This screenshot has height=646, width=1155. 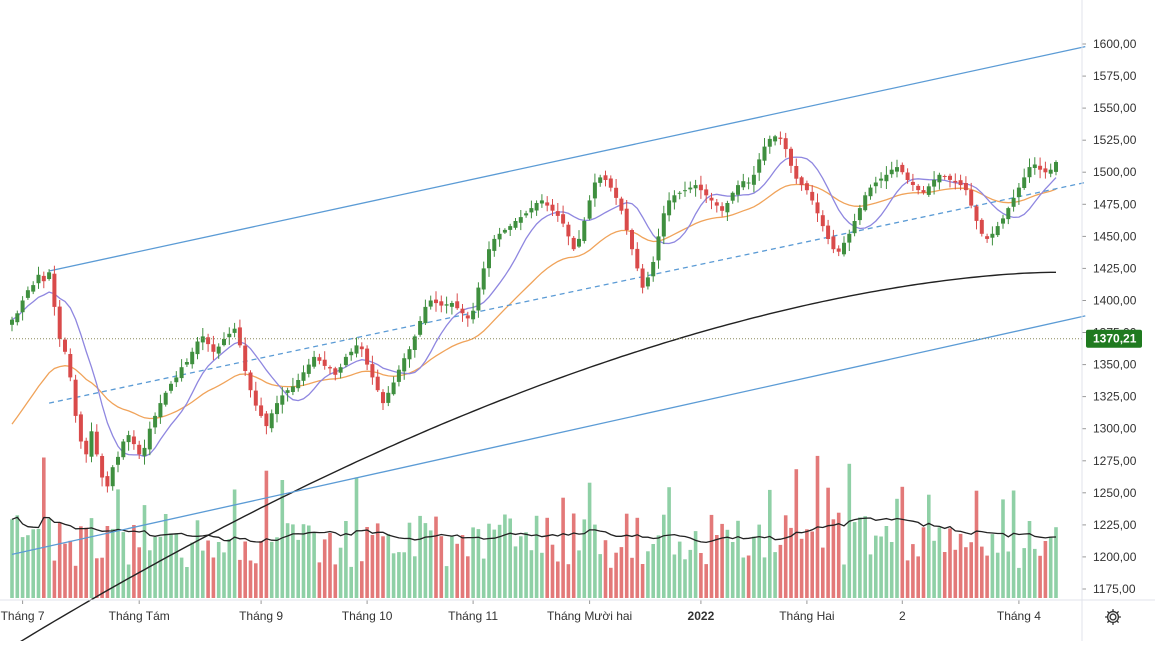 I want to click on y-tick-label: 1350,00, so click(x=1115, y=365).